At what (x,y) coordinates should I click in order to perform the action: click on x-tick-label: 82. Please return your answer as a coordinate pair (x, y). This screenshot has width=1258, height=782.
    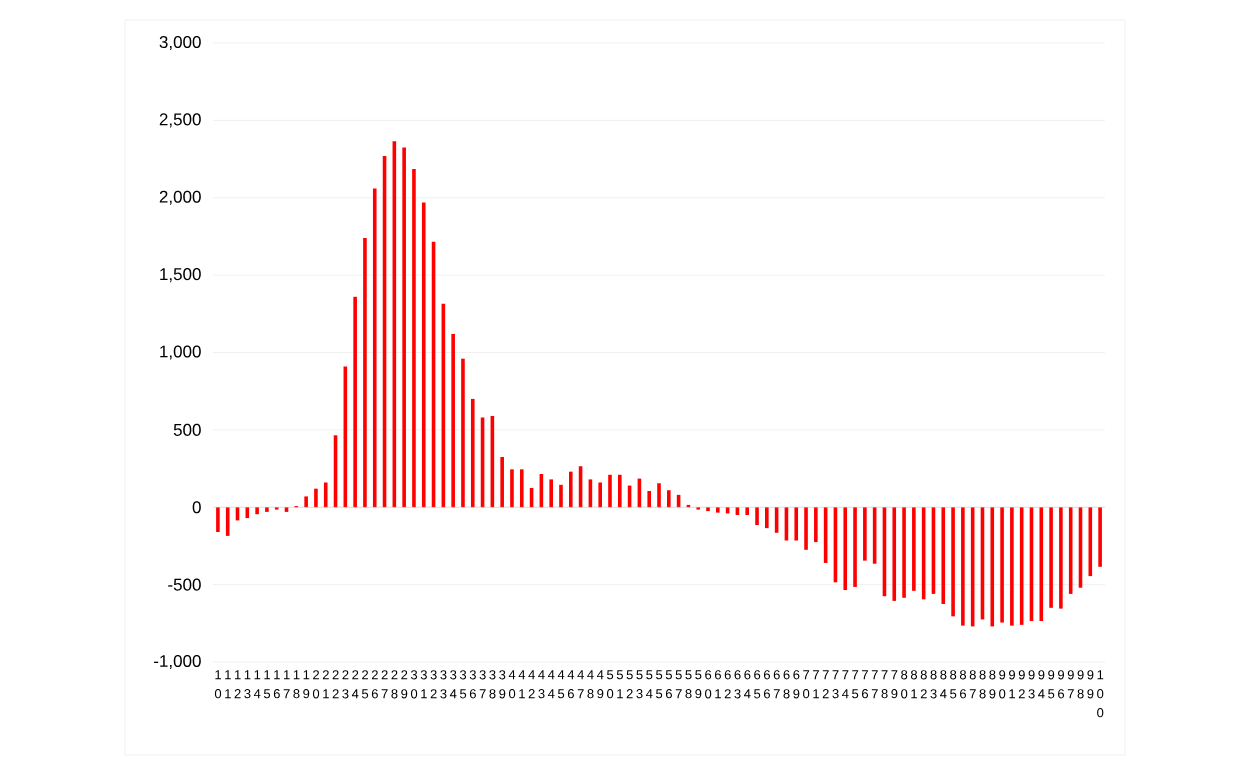
    Looking at the image, I should click on (923, 684).